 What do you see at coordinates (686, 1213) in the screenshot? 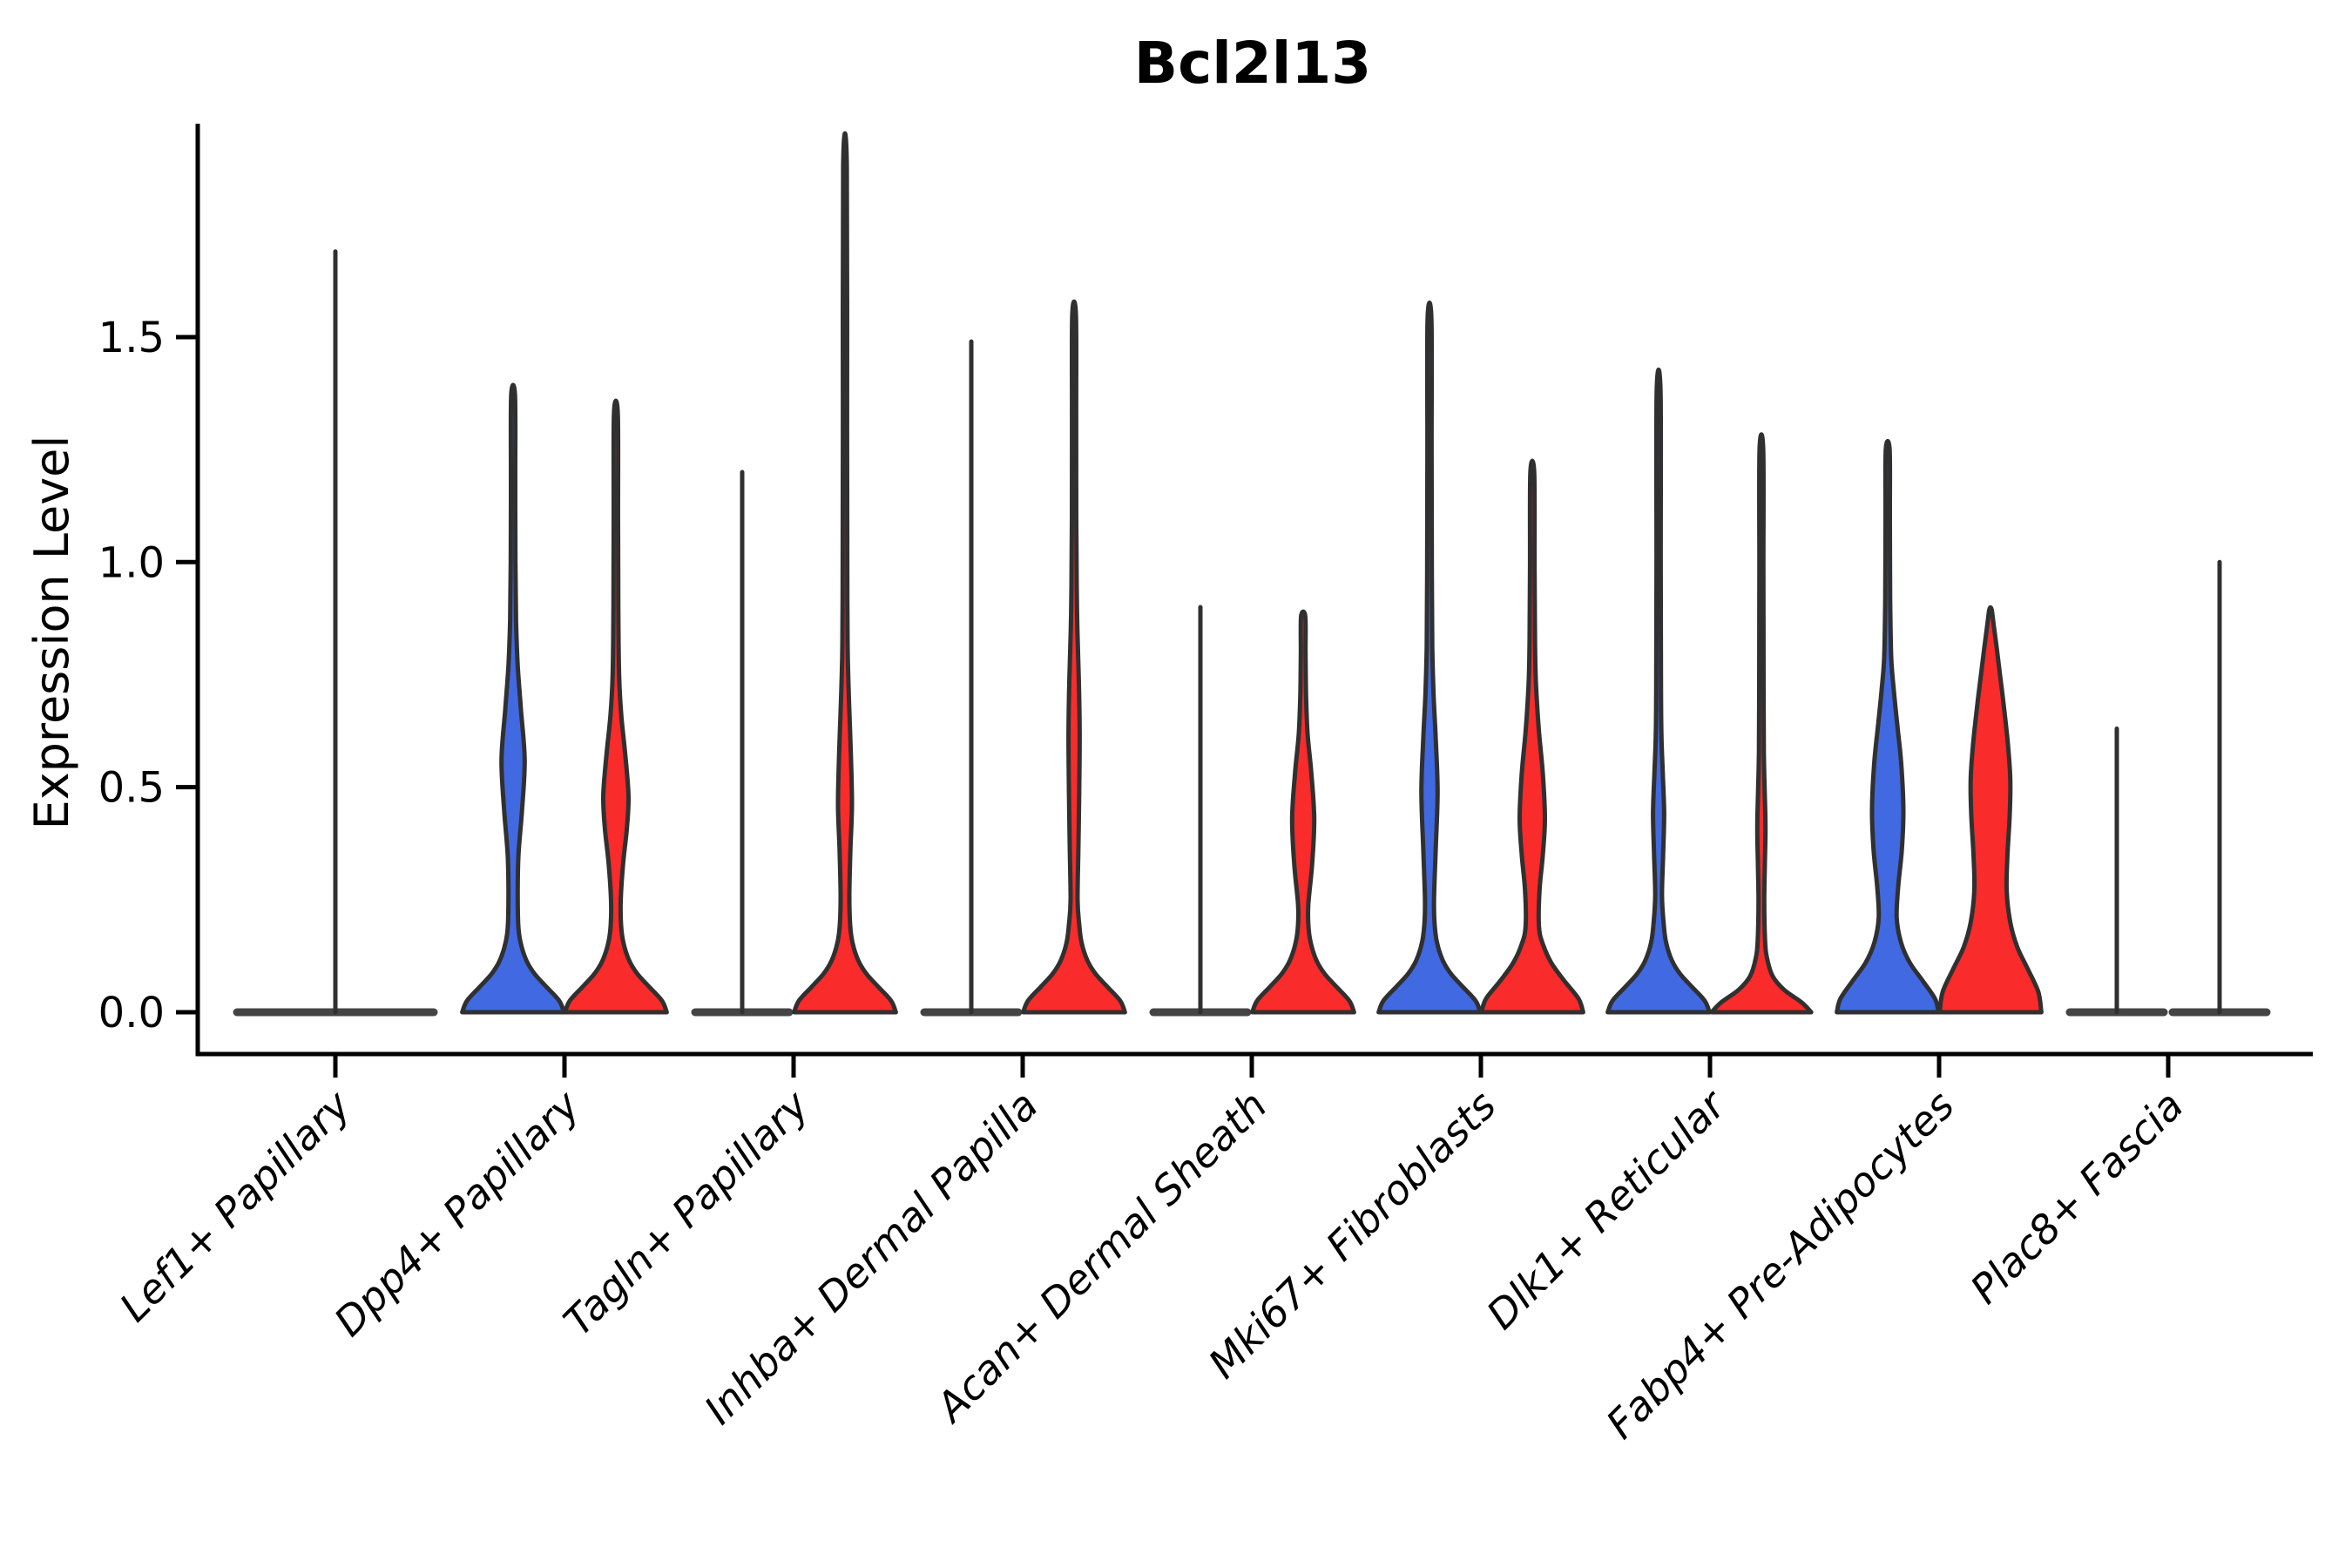
I see `x-tick-label-2: Tagln+ Papillary` at bounding box center [686, 1213].